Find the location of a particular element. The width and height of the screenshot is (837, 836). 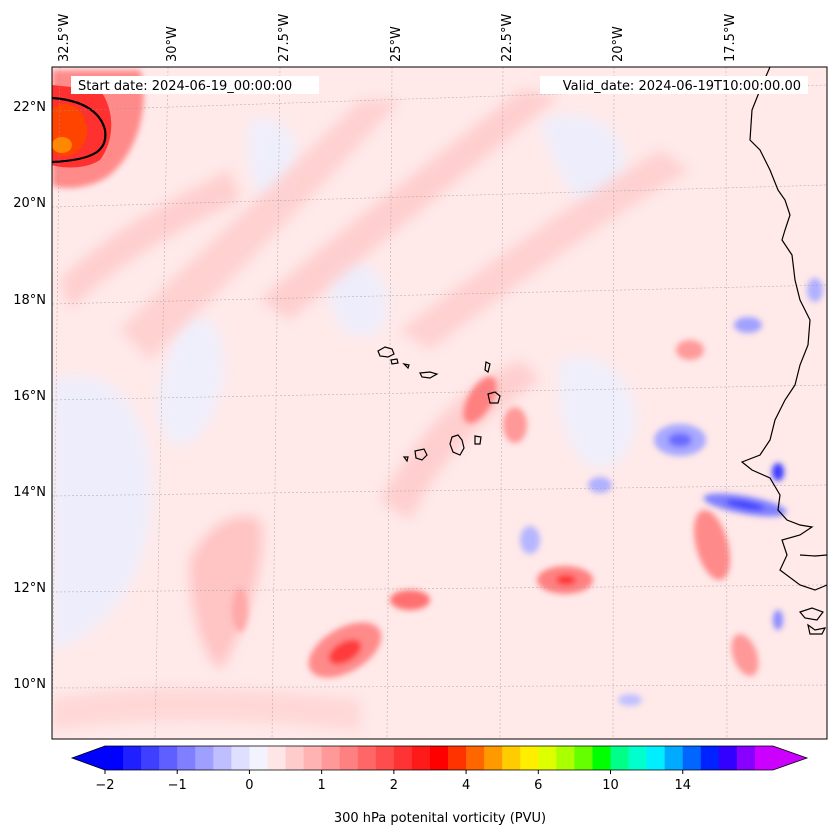

colorbar-tick-label: 0 is located at coordinates (249, 785).